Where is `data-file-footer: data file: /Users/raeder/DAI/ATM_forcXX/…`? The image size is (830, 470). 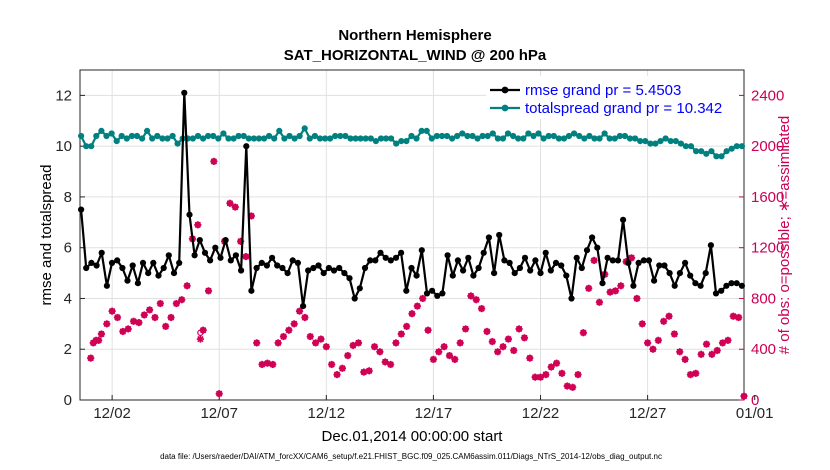 data-file-footer: data file: /Users/raeder/DAI/ATM_forcXX/… is located at coordinates (411, 456).